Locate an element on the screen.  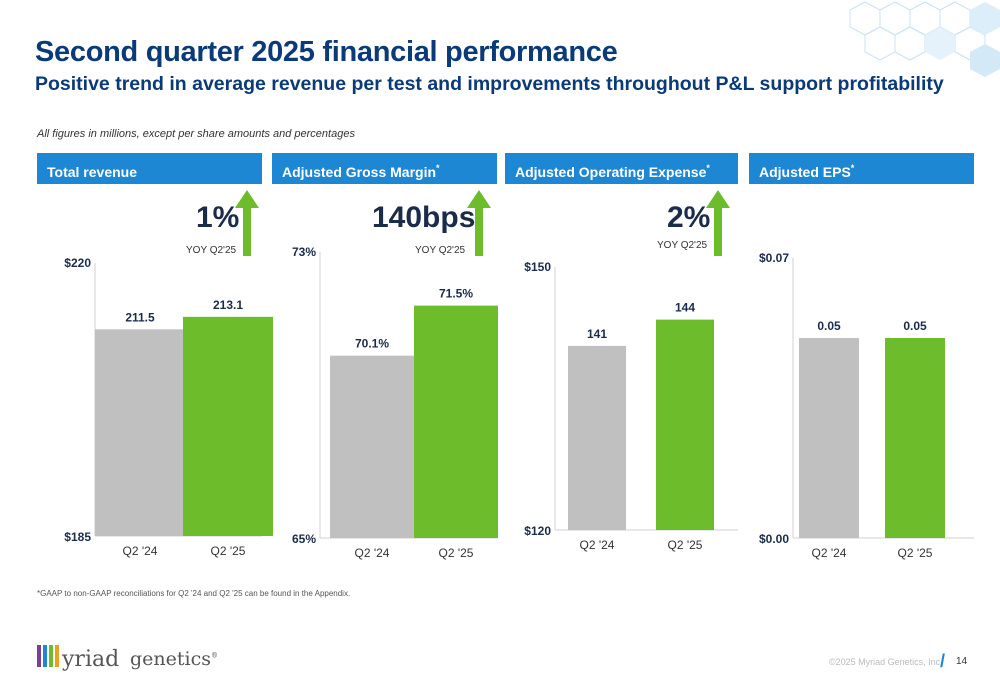
myriad-logo: yriad is located at coordinates (78, 658).